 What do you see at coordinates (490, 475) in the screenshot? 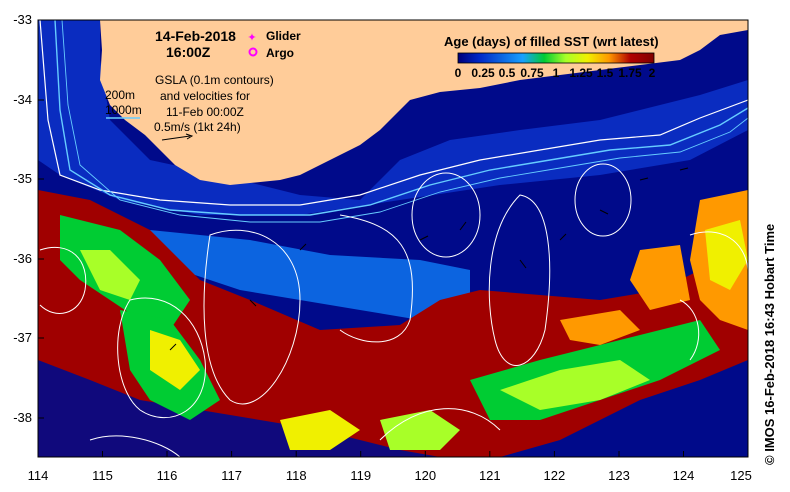
I see `x-tick-label: 121` at bounding box center [490, 475].